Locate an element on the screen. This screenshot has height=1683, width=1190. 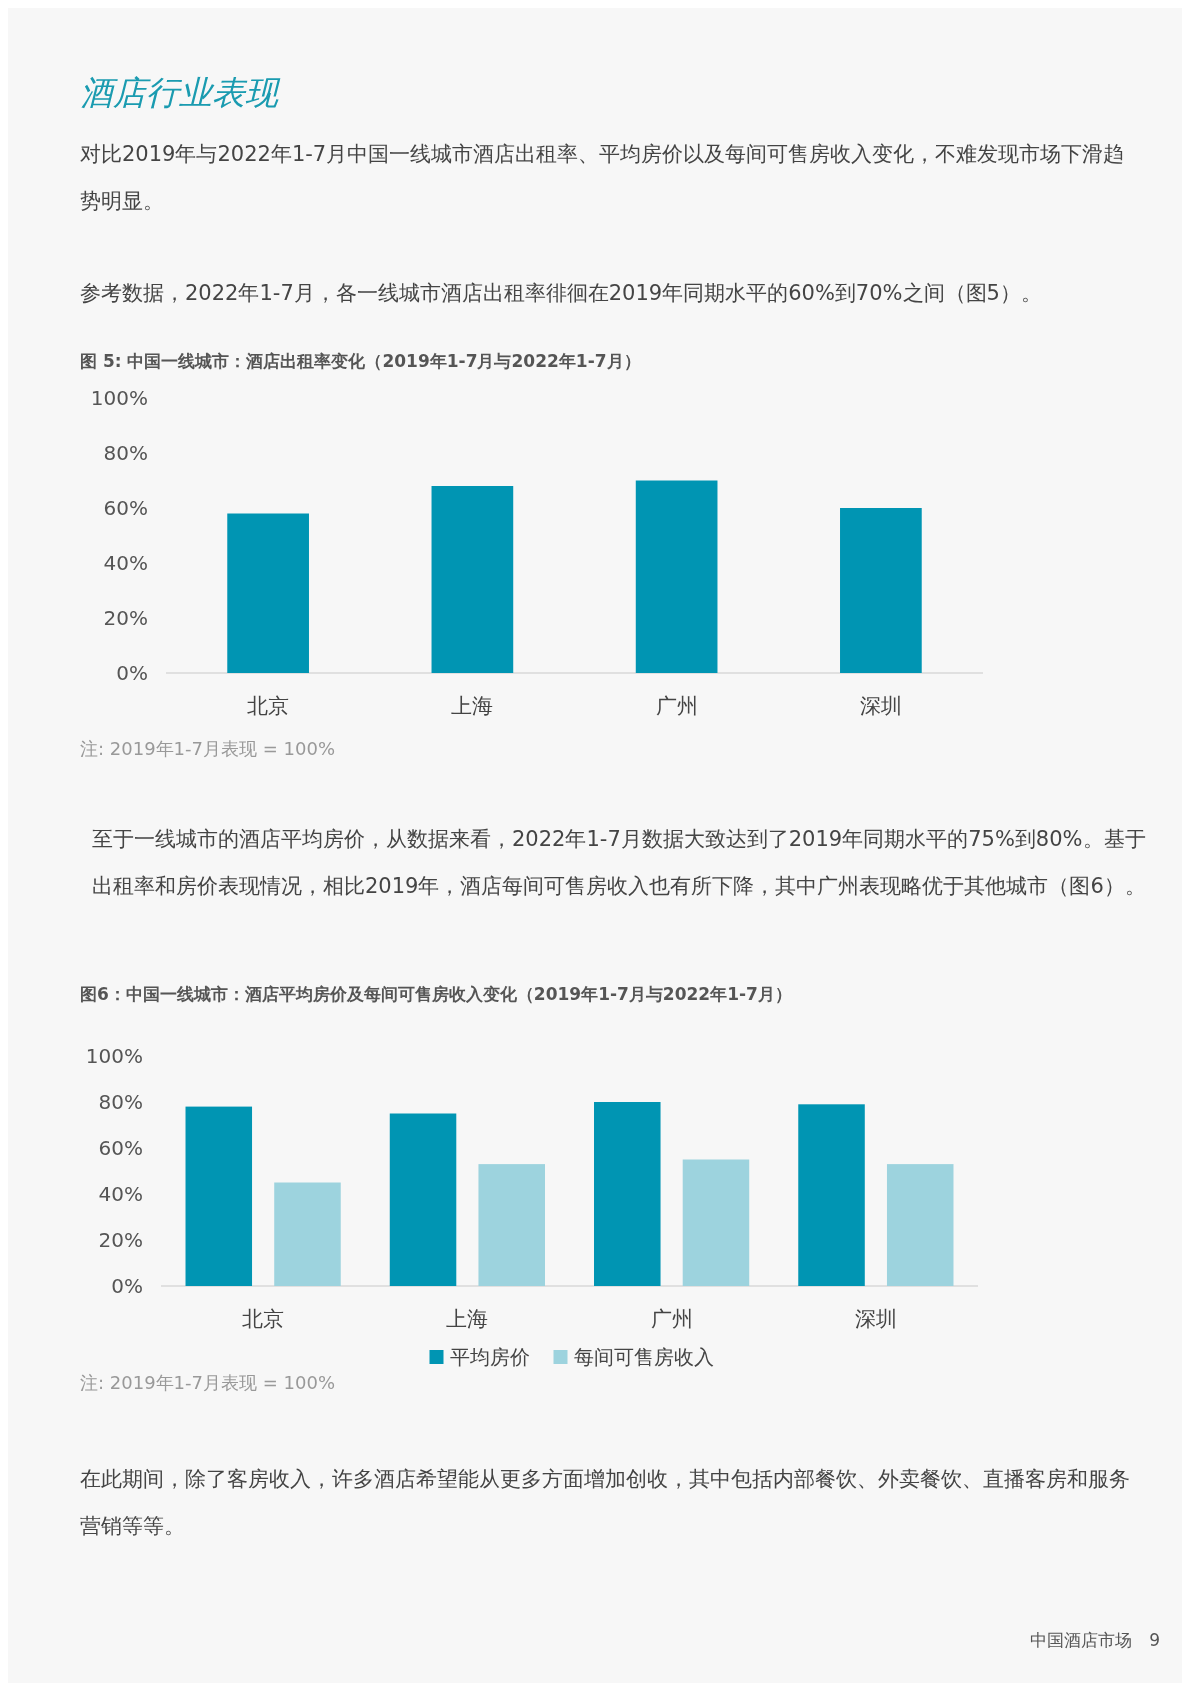
legend-label: 每间可售房收入 is located at coordinates (643, 1357).